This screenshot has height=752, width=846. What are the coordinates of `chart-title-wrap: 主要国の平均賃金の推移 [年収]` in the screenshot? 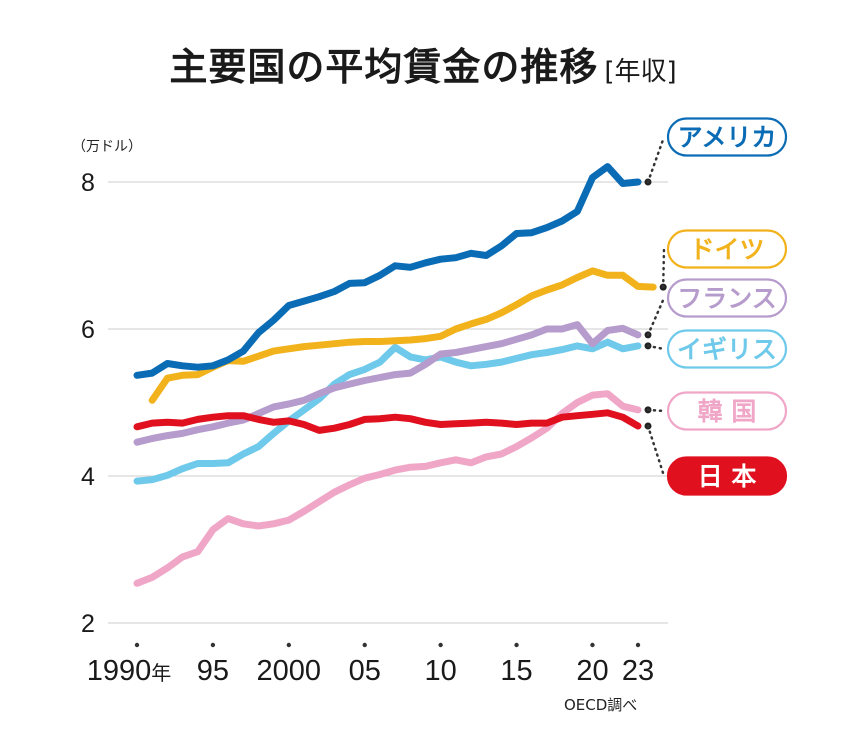 It's located at (423, 63).